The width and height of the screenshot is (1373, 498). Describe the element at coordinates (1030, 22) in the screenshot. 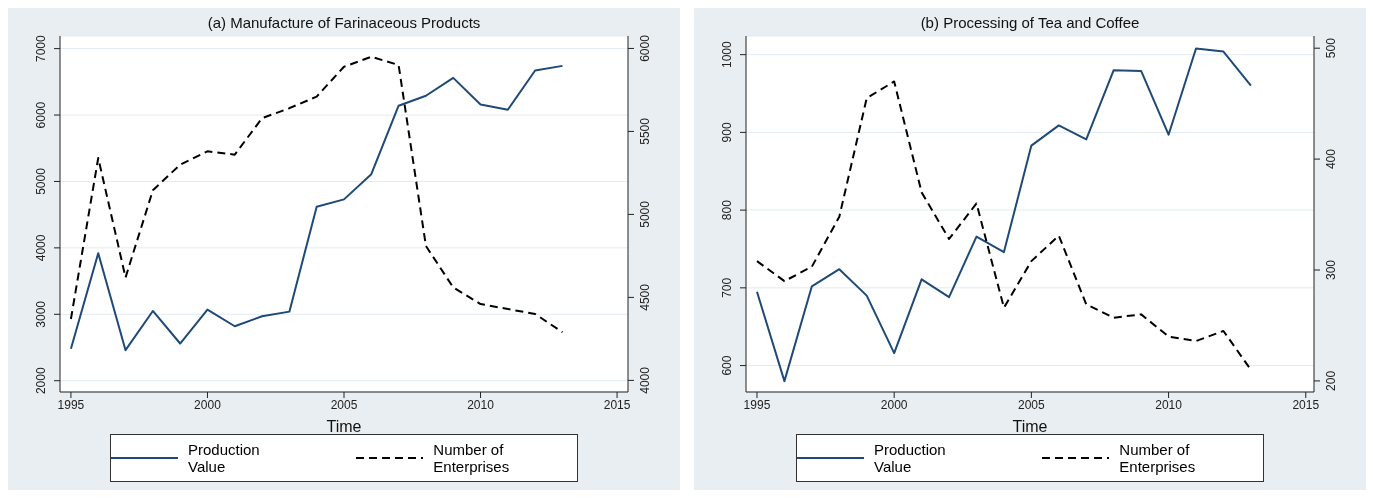

I see `chart-title: (b) Processing of Tea and Coffee` at that location.